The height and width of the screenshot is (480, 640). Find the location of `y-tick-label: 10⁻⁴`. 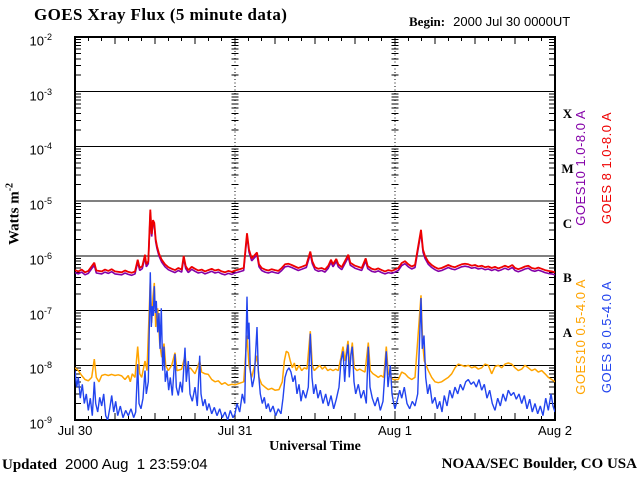

y-tick-label: 10⁻⁴ is located at coordinates (40, 149).